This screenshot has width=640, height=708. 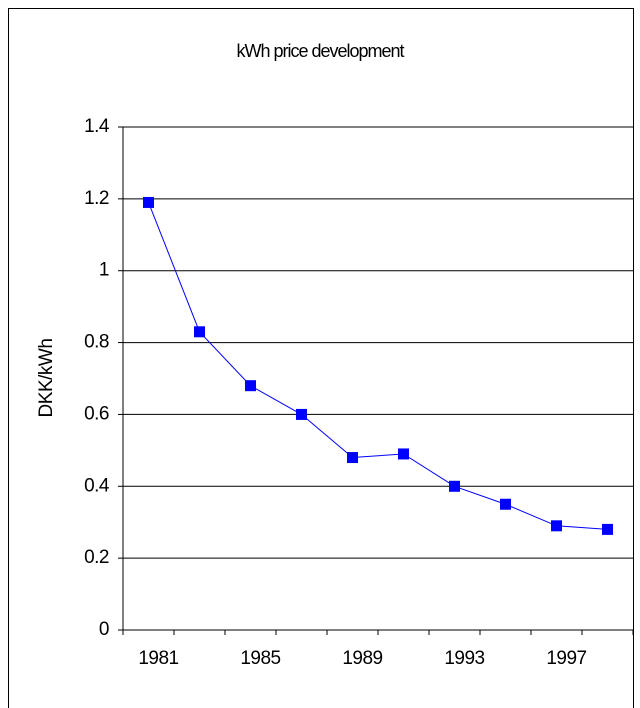 What do you see at coordinates (158, 658) in the screenshot?
I see `x-tick-label: 1981` at bounding box center [158, 658].